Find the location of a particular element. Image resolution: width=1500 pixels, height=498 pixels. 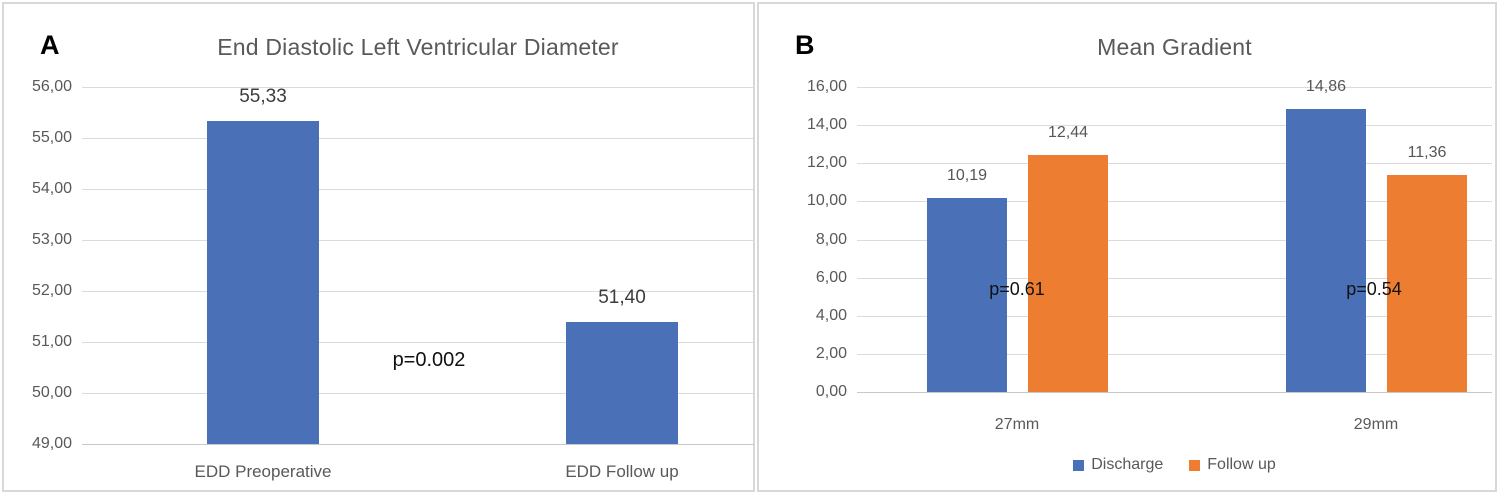

p-value-annotation: p=0.61 is located at coordinates (1017, 289).